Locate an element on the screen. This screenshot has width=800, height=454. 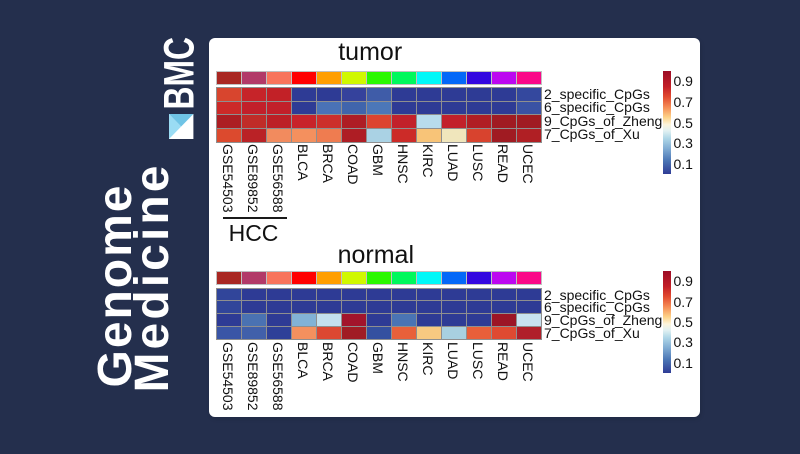
svg-text: Genome is located at coordinates (115, 287).